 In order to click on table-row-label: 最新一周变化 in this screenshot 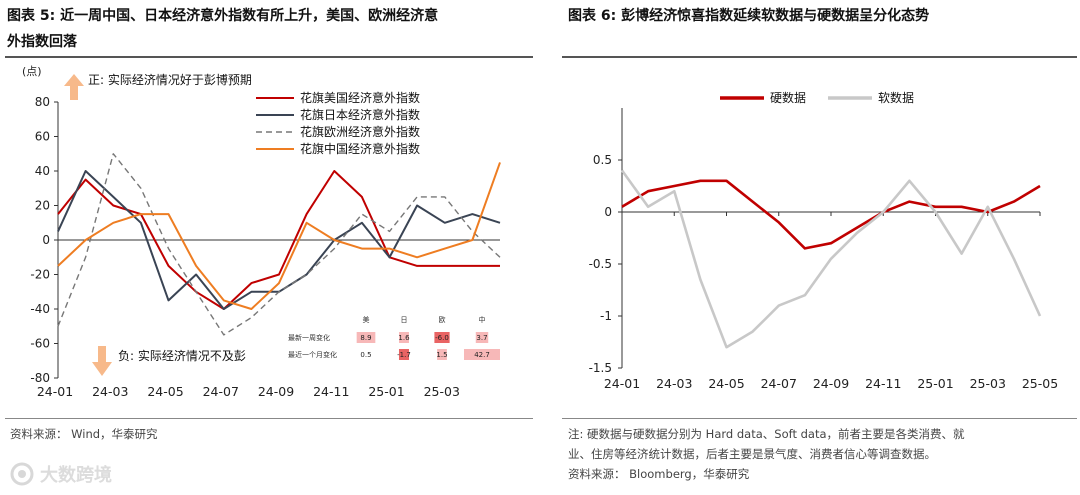, I will do `click(309, 337)`.